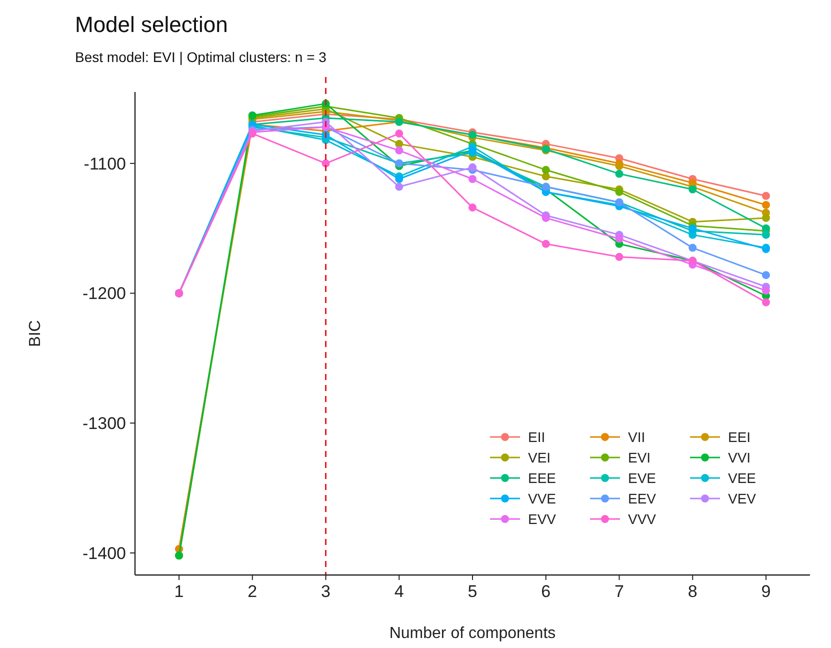 Image resolution: width=831 pixels, height=648 pixels. What do you see at coordinates (742, 478) in the screenshot?
I see `legend-label: VEE` at bounding box center [742, 478].